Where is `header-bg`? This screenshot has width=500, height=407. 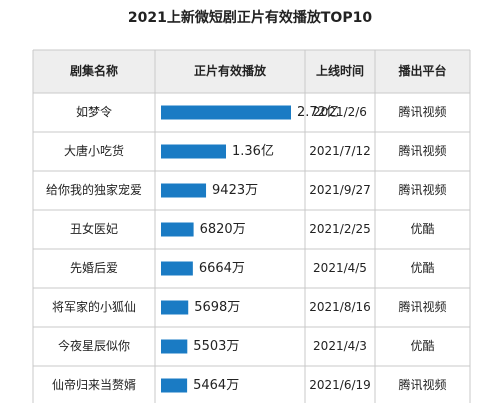
header-bg is located at coordinates (251, 71).